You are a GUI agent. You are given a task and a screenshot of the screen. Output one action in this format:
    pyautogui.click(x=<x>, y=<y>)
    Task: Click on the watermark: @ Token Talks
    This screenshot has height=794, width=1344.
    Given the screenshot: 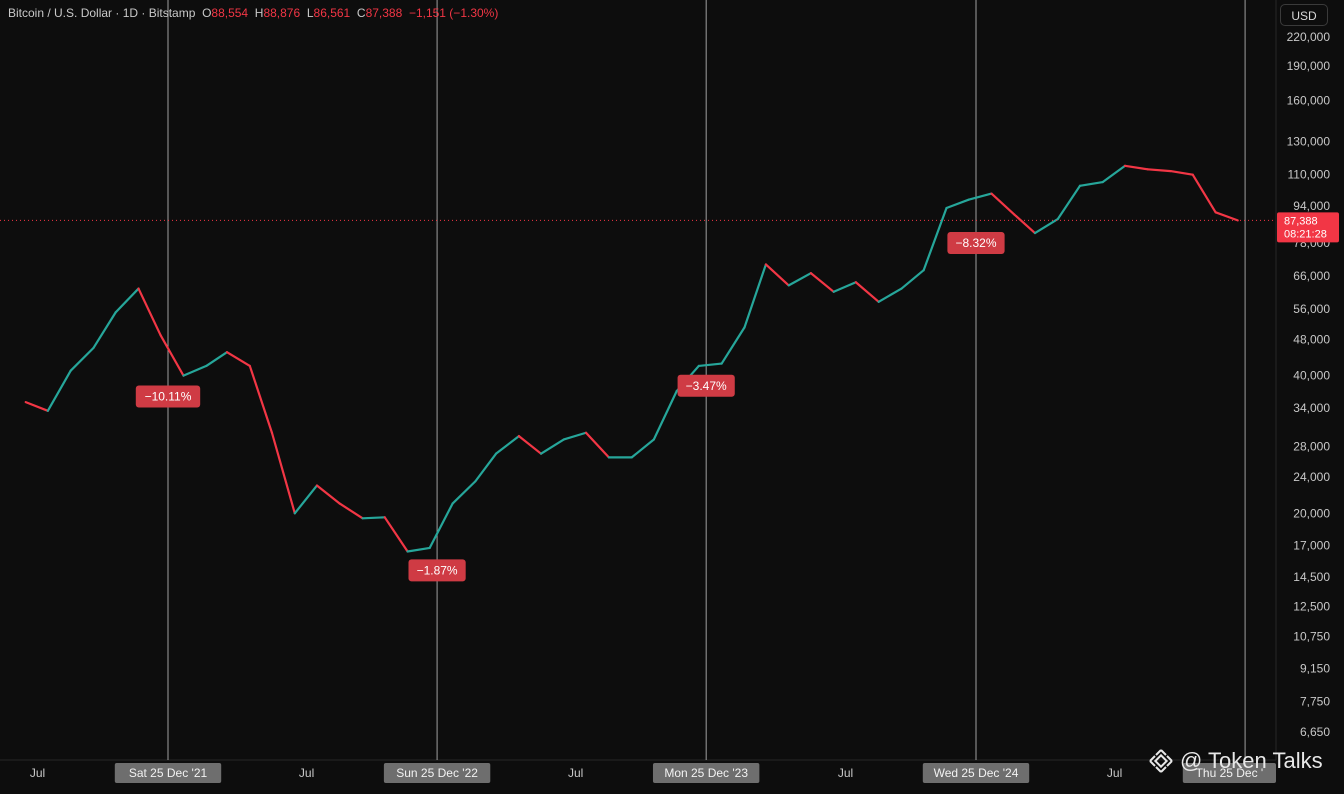 What is the action you would take?
    pyautogui.click(x=1235, y=761)
    